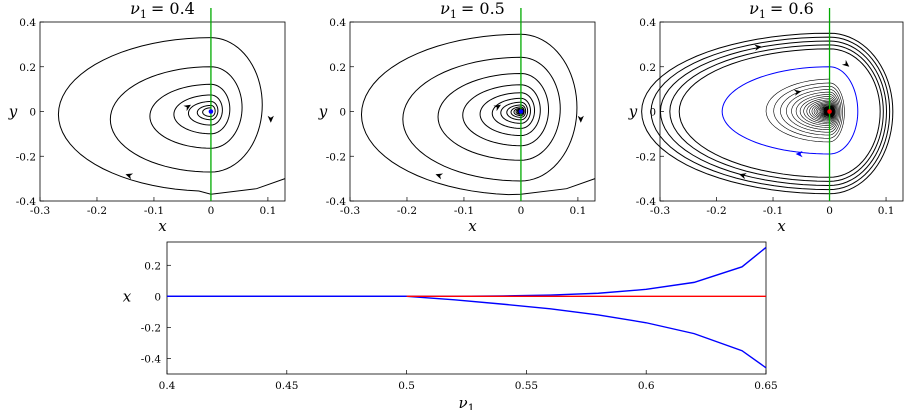 This screenshot has height=410, width=905. I want to click on x-tick-label: 0.6, so click(646, 386).